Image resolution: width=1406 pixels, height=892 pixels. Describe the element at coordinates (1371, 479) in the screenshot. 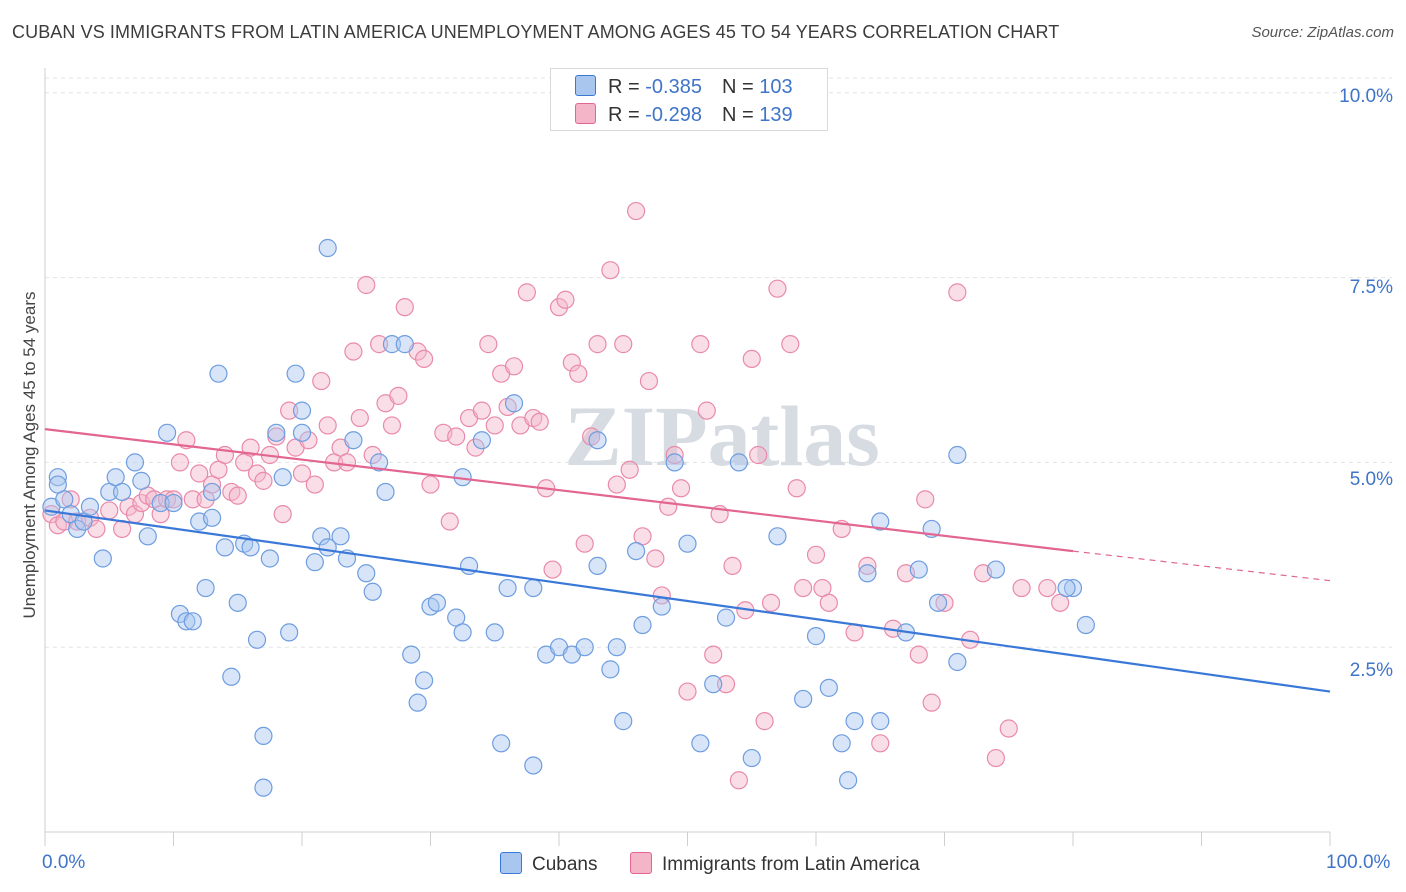

I see `y-tick-label: 5.0%` at that location.